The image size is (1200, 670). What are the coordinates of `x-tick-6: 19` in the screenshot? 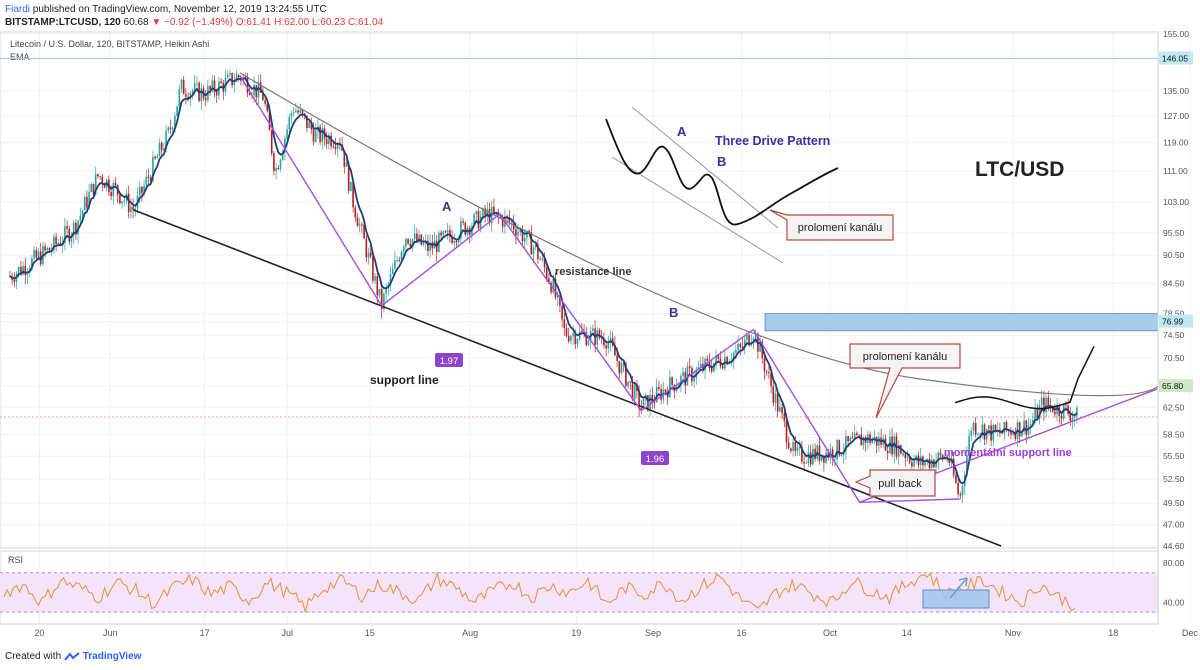 It's located at (576, 633).